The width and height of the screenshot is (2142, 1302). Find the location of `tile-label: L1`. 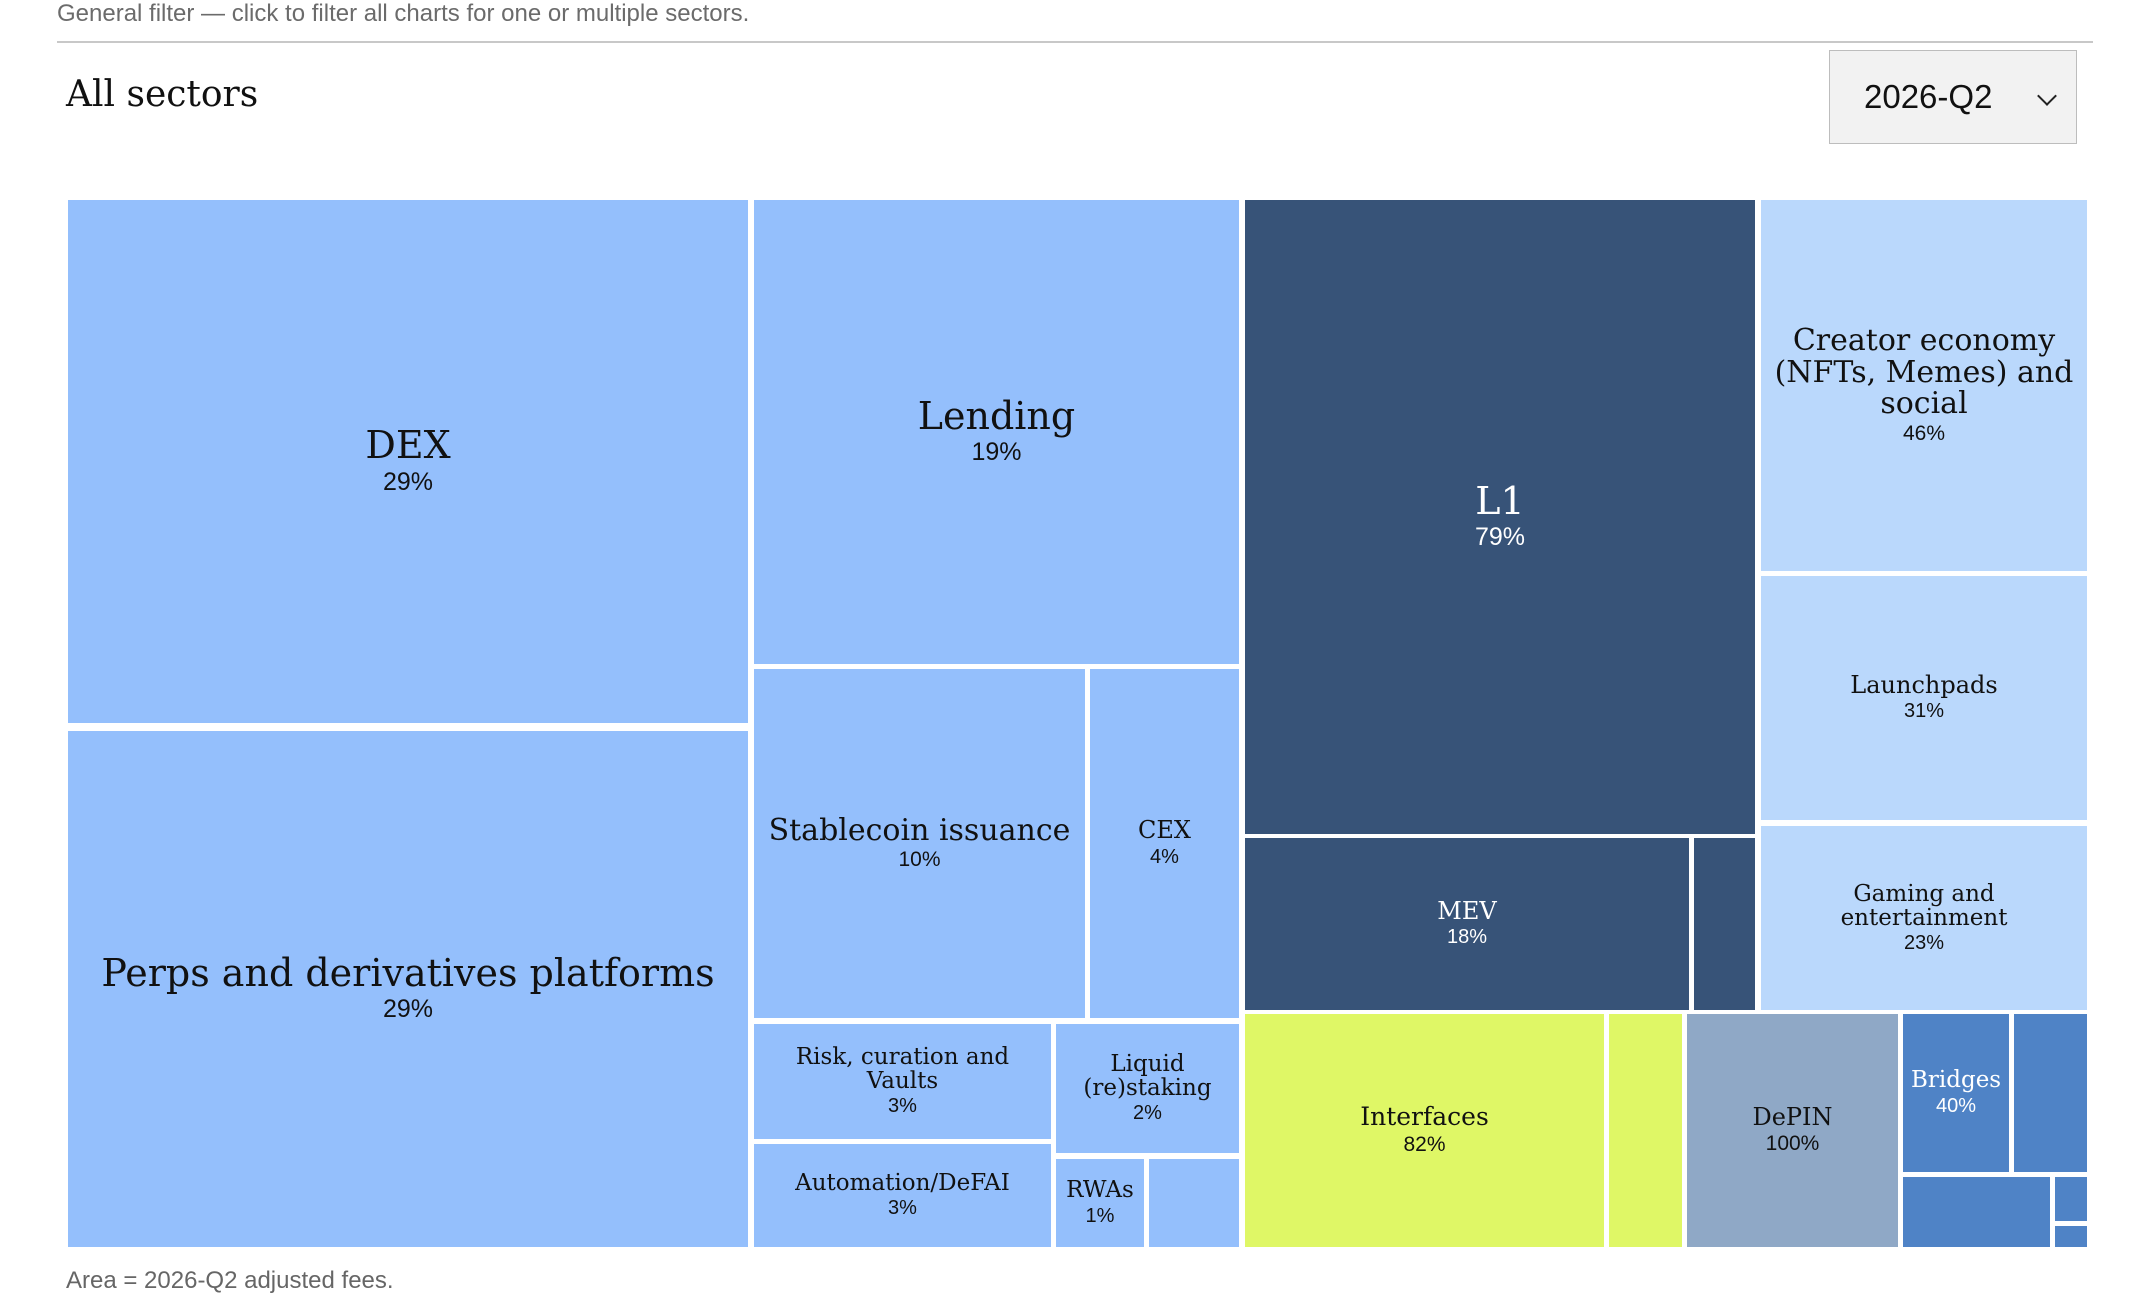

tile-label: L1 is located at coordinates (1500, 500).